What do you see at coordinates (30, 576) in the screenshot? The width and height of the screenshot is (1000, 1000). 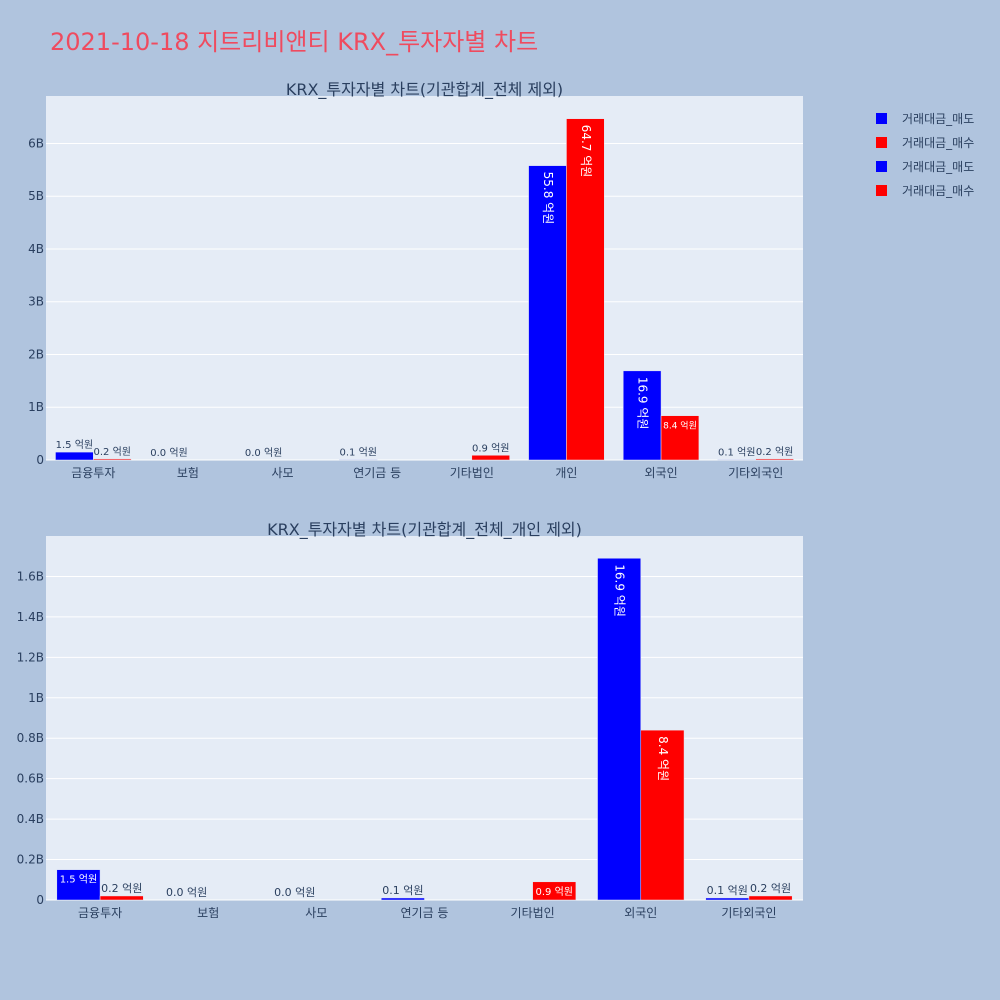 I see `y-tick-label: 1.6B` at bounding box center [30, 576].